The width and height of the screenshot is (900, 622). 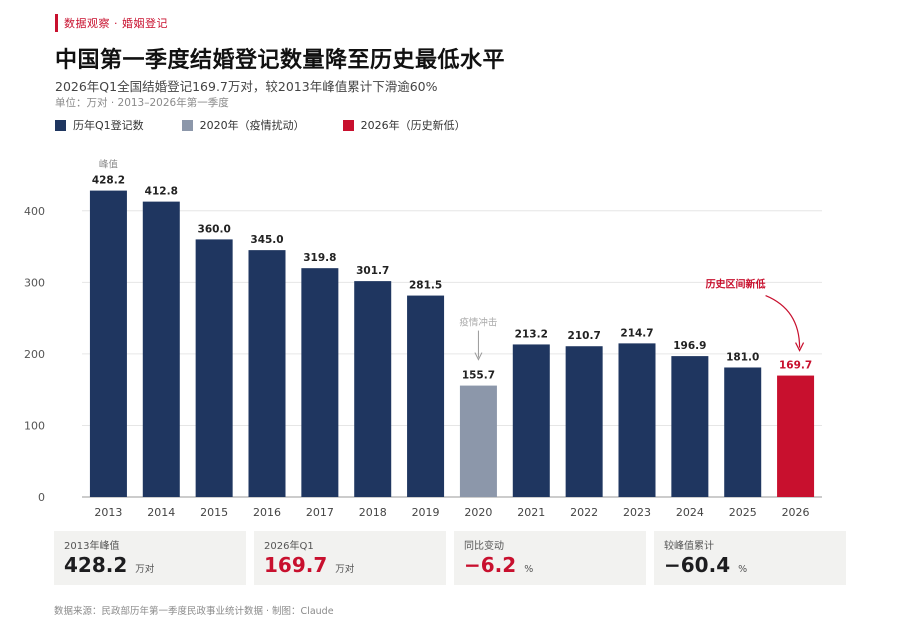 I want to click on low-annotation: 历史区间新低, so click(x=736, y=284).